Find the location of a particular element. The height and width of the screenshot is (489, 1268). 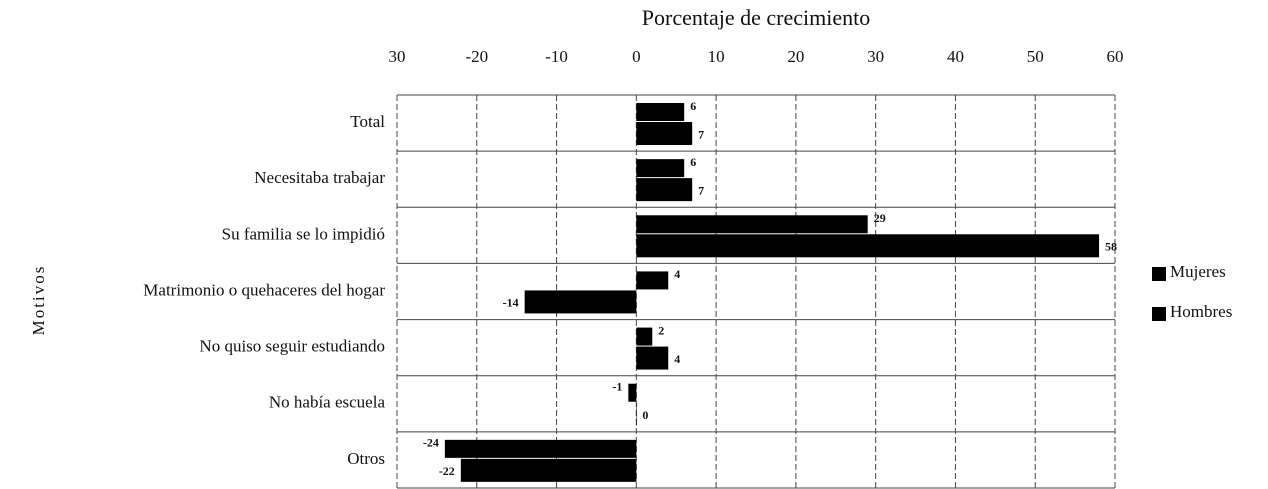

value-label: -24 is located at coordinates (431, 443).